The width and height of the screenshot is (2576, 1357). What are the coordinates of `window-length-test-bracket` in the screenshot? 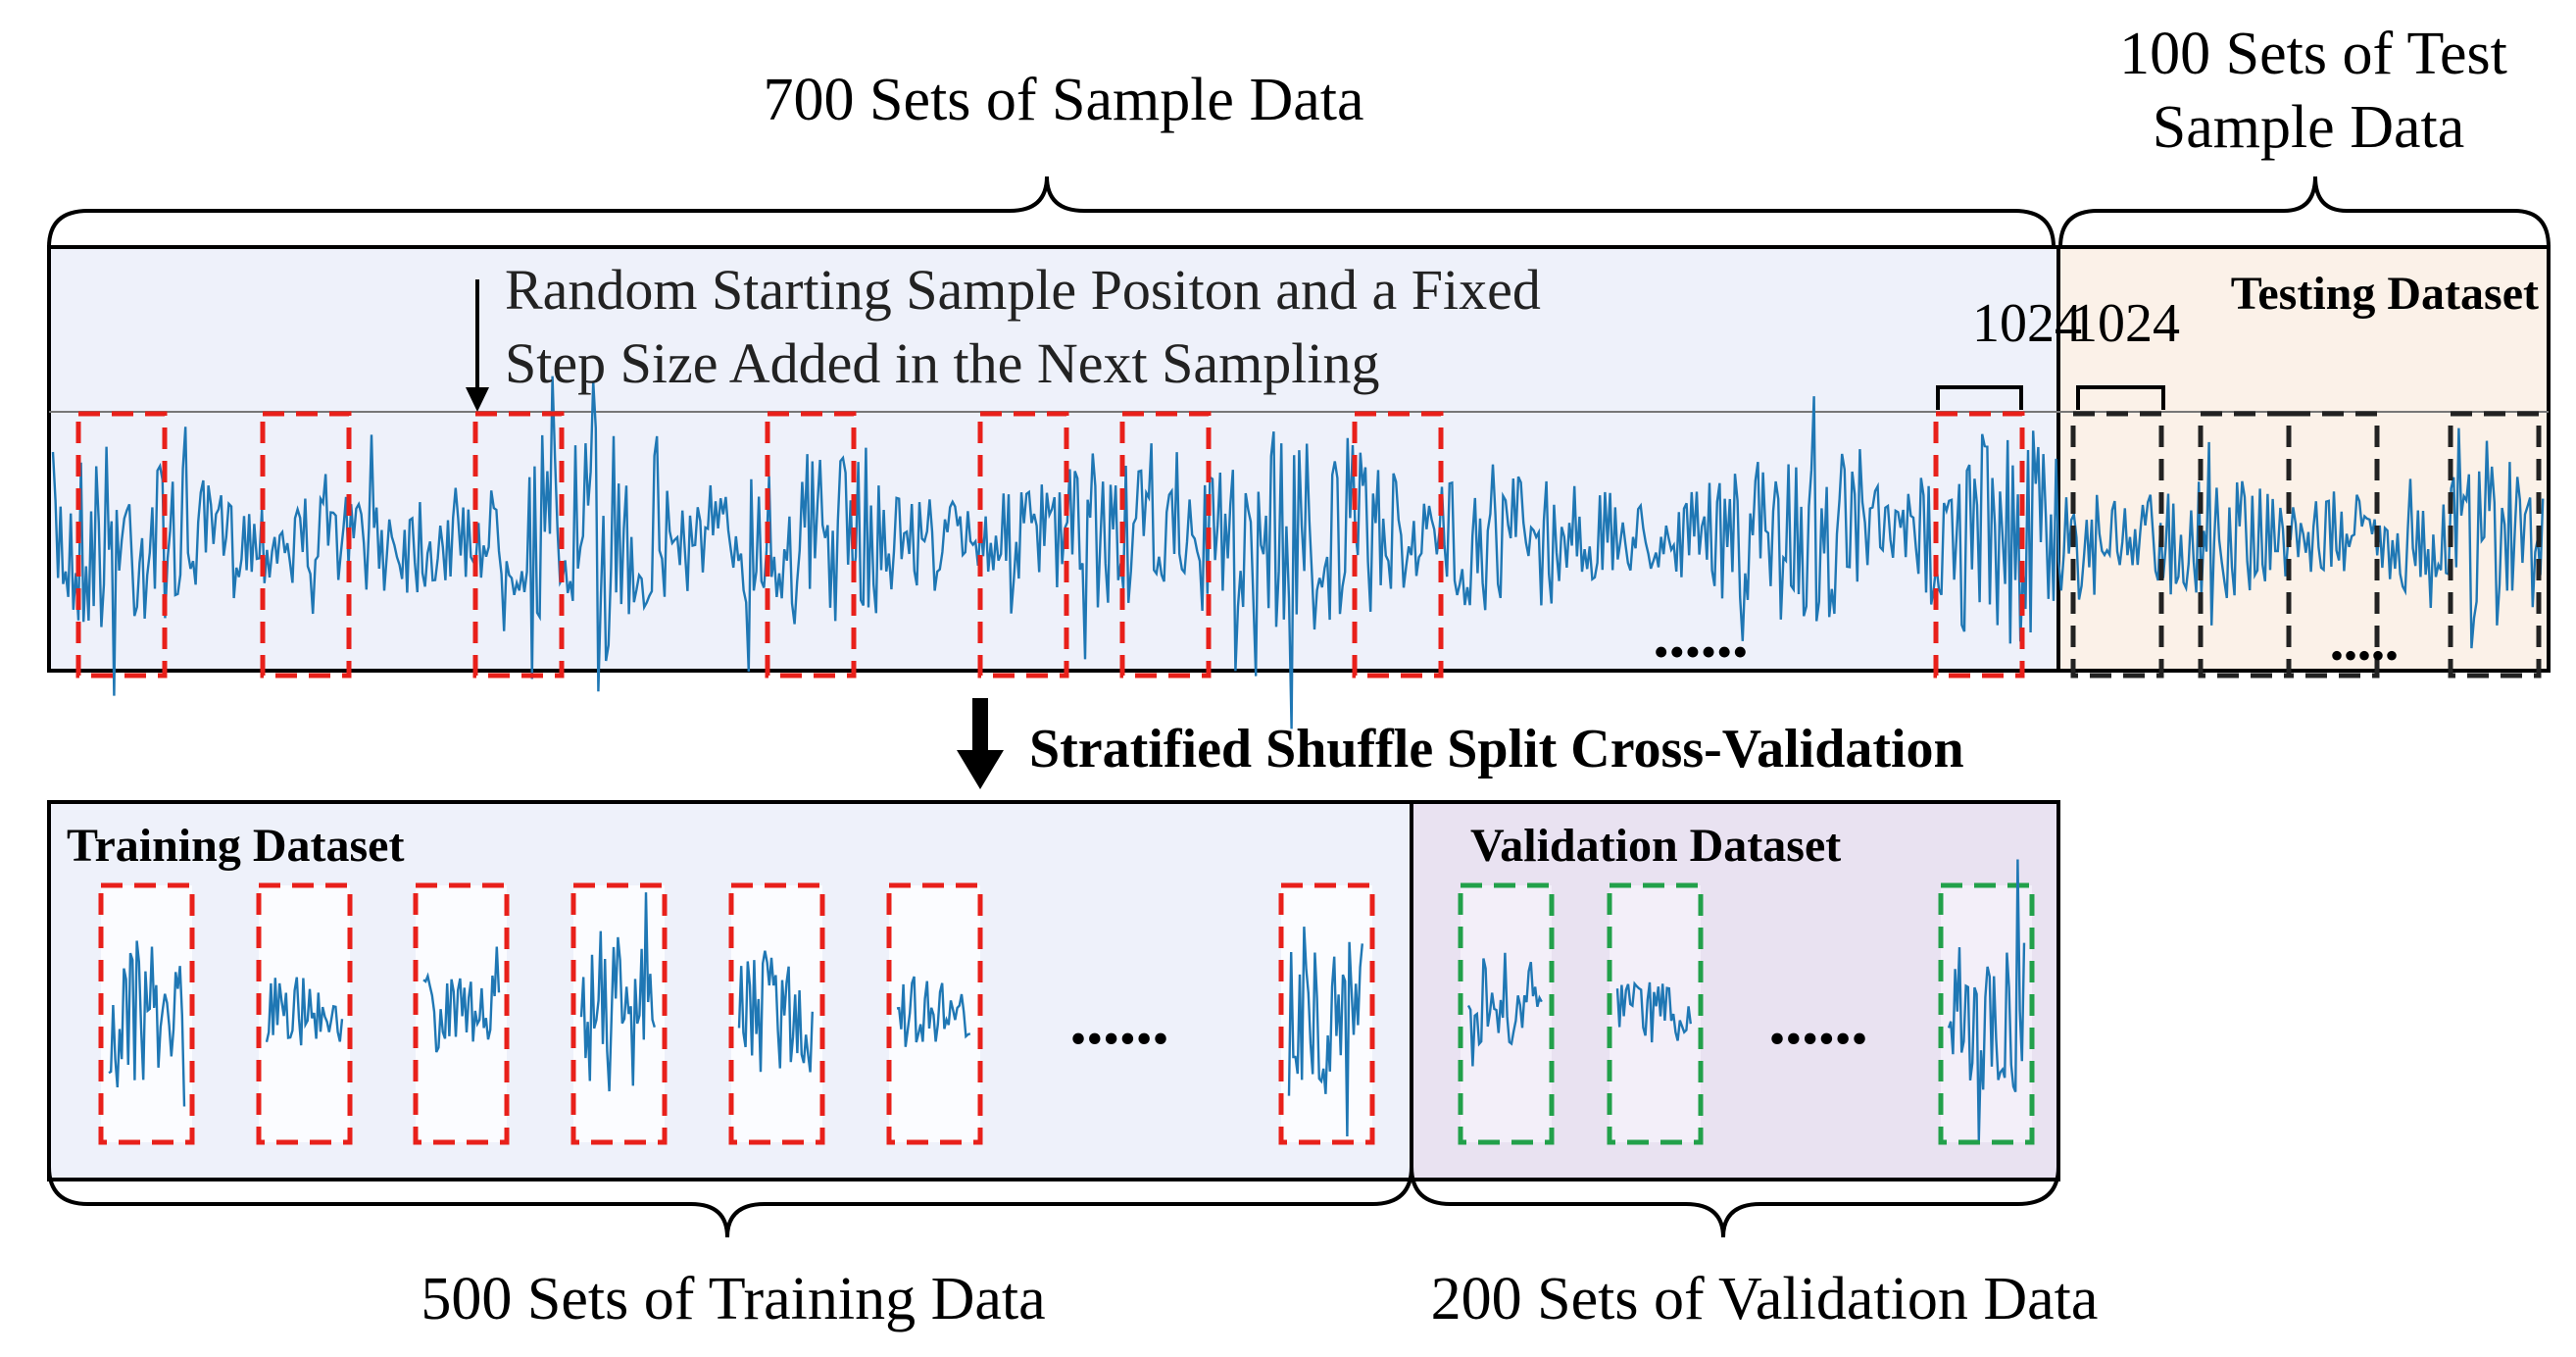 It's located at (2120, 397).